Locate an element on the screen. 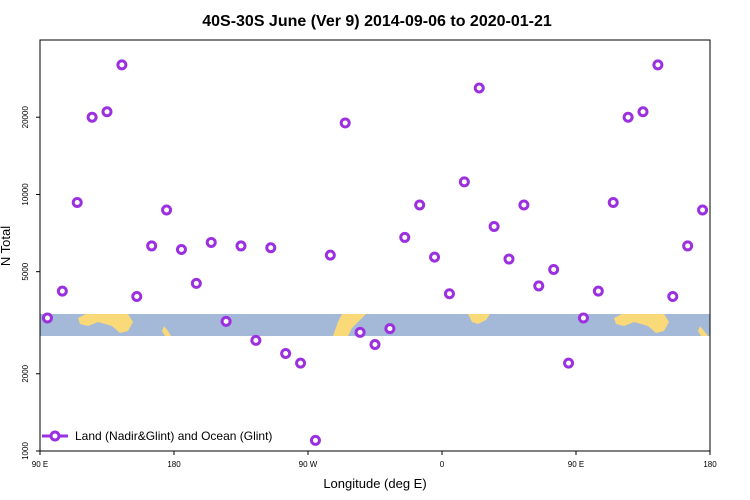 The height and width of the screenshot is (500, 750). x-tick-label: 90 W is located at coordinates (308, 464).